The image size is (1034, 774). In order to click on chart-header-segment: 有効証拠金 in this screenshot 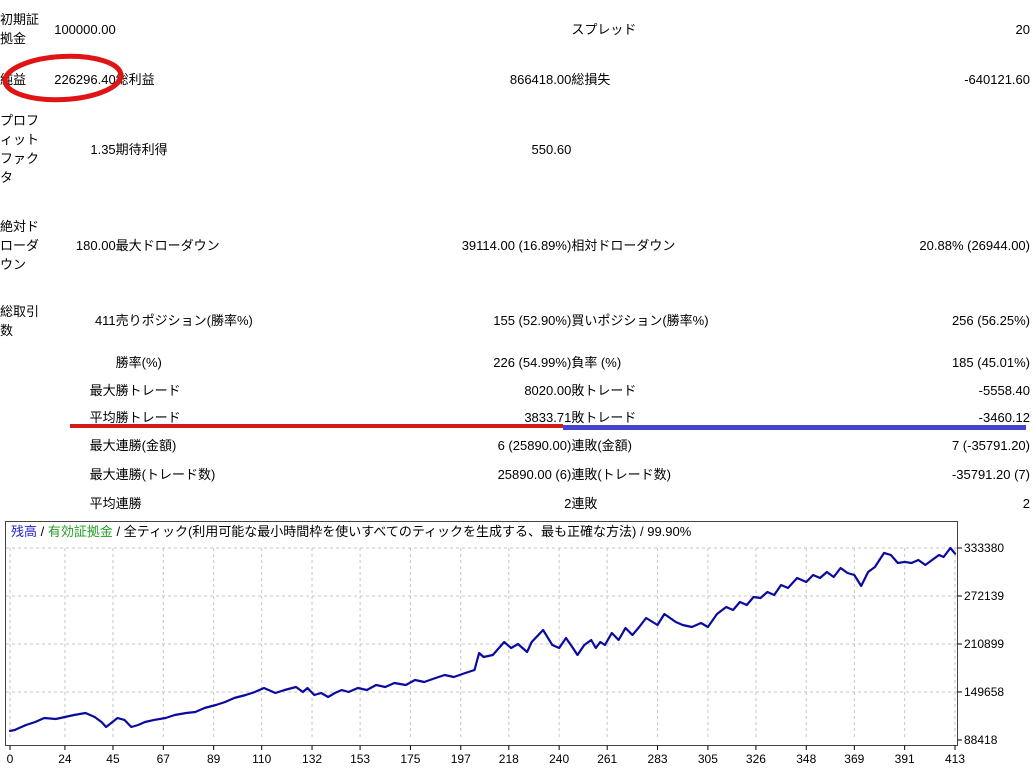, I will do `click(80, 531)`.